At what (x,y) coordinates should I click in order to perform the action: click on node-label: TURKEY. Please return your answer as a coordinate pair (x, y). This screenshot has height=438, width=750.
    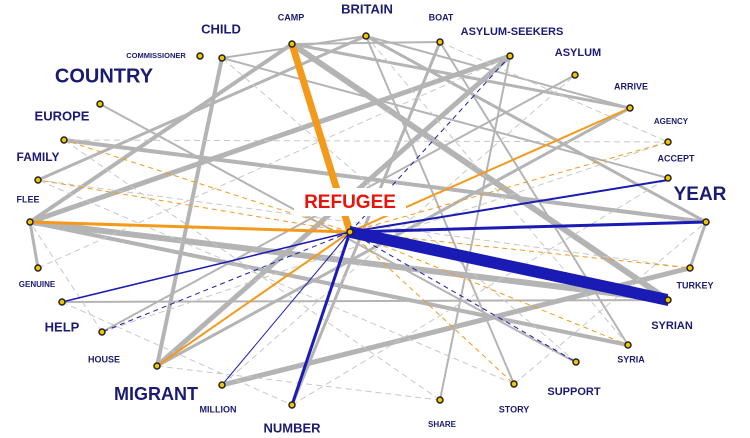
    Looking at the image, I should click on (694, 285).